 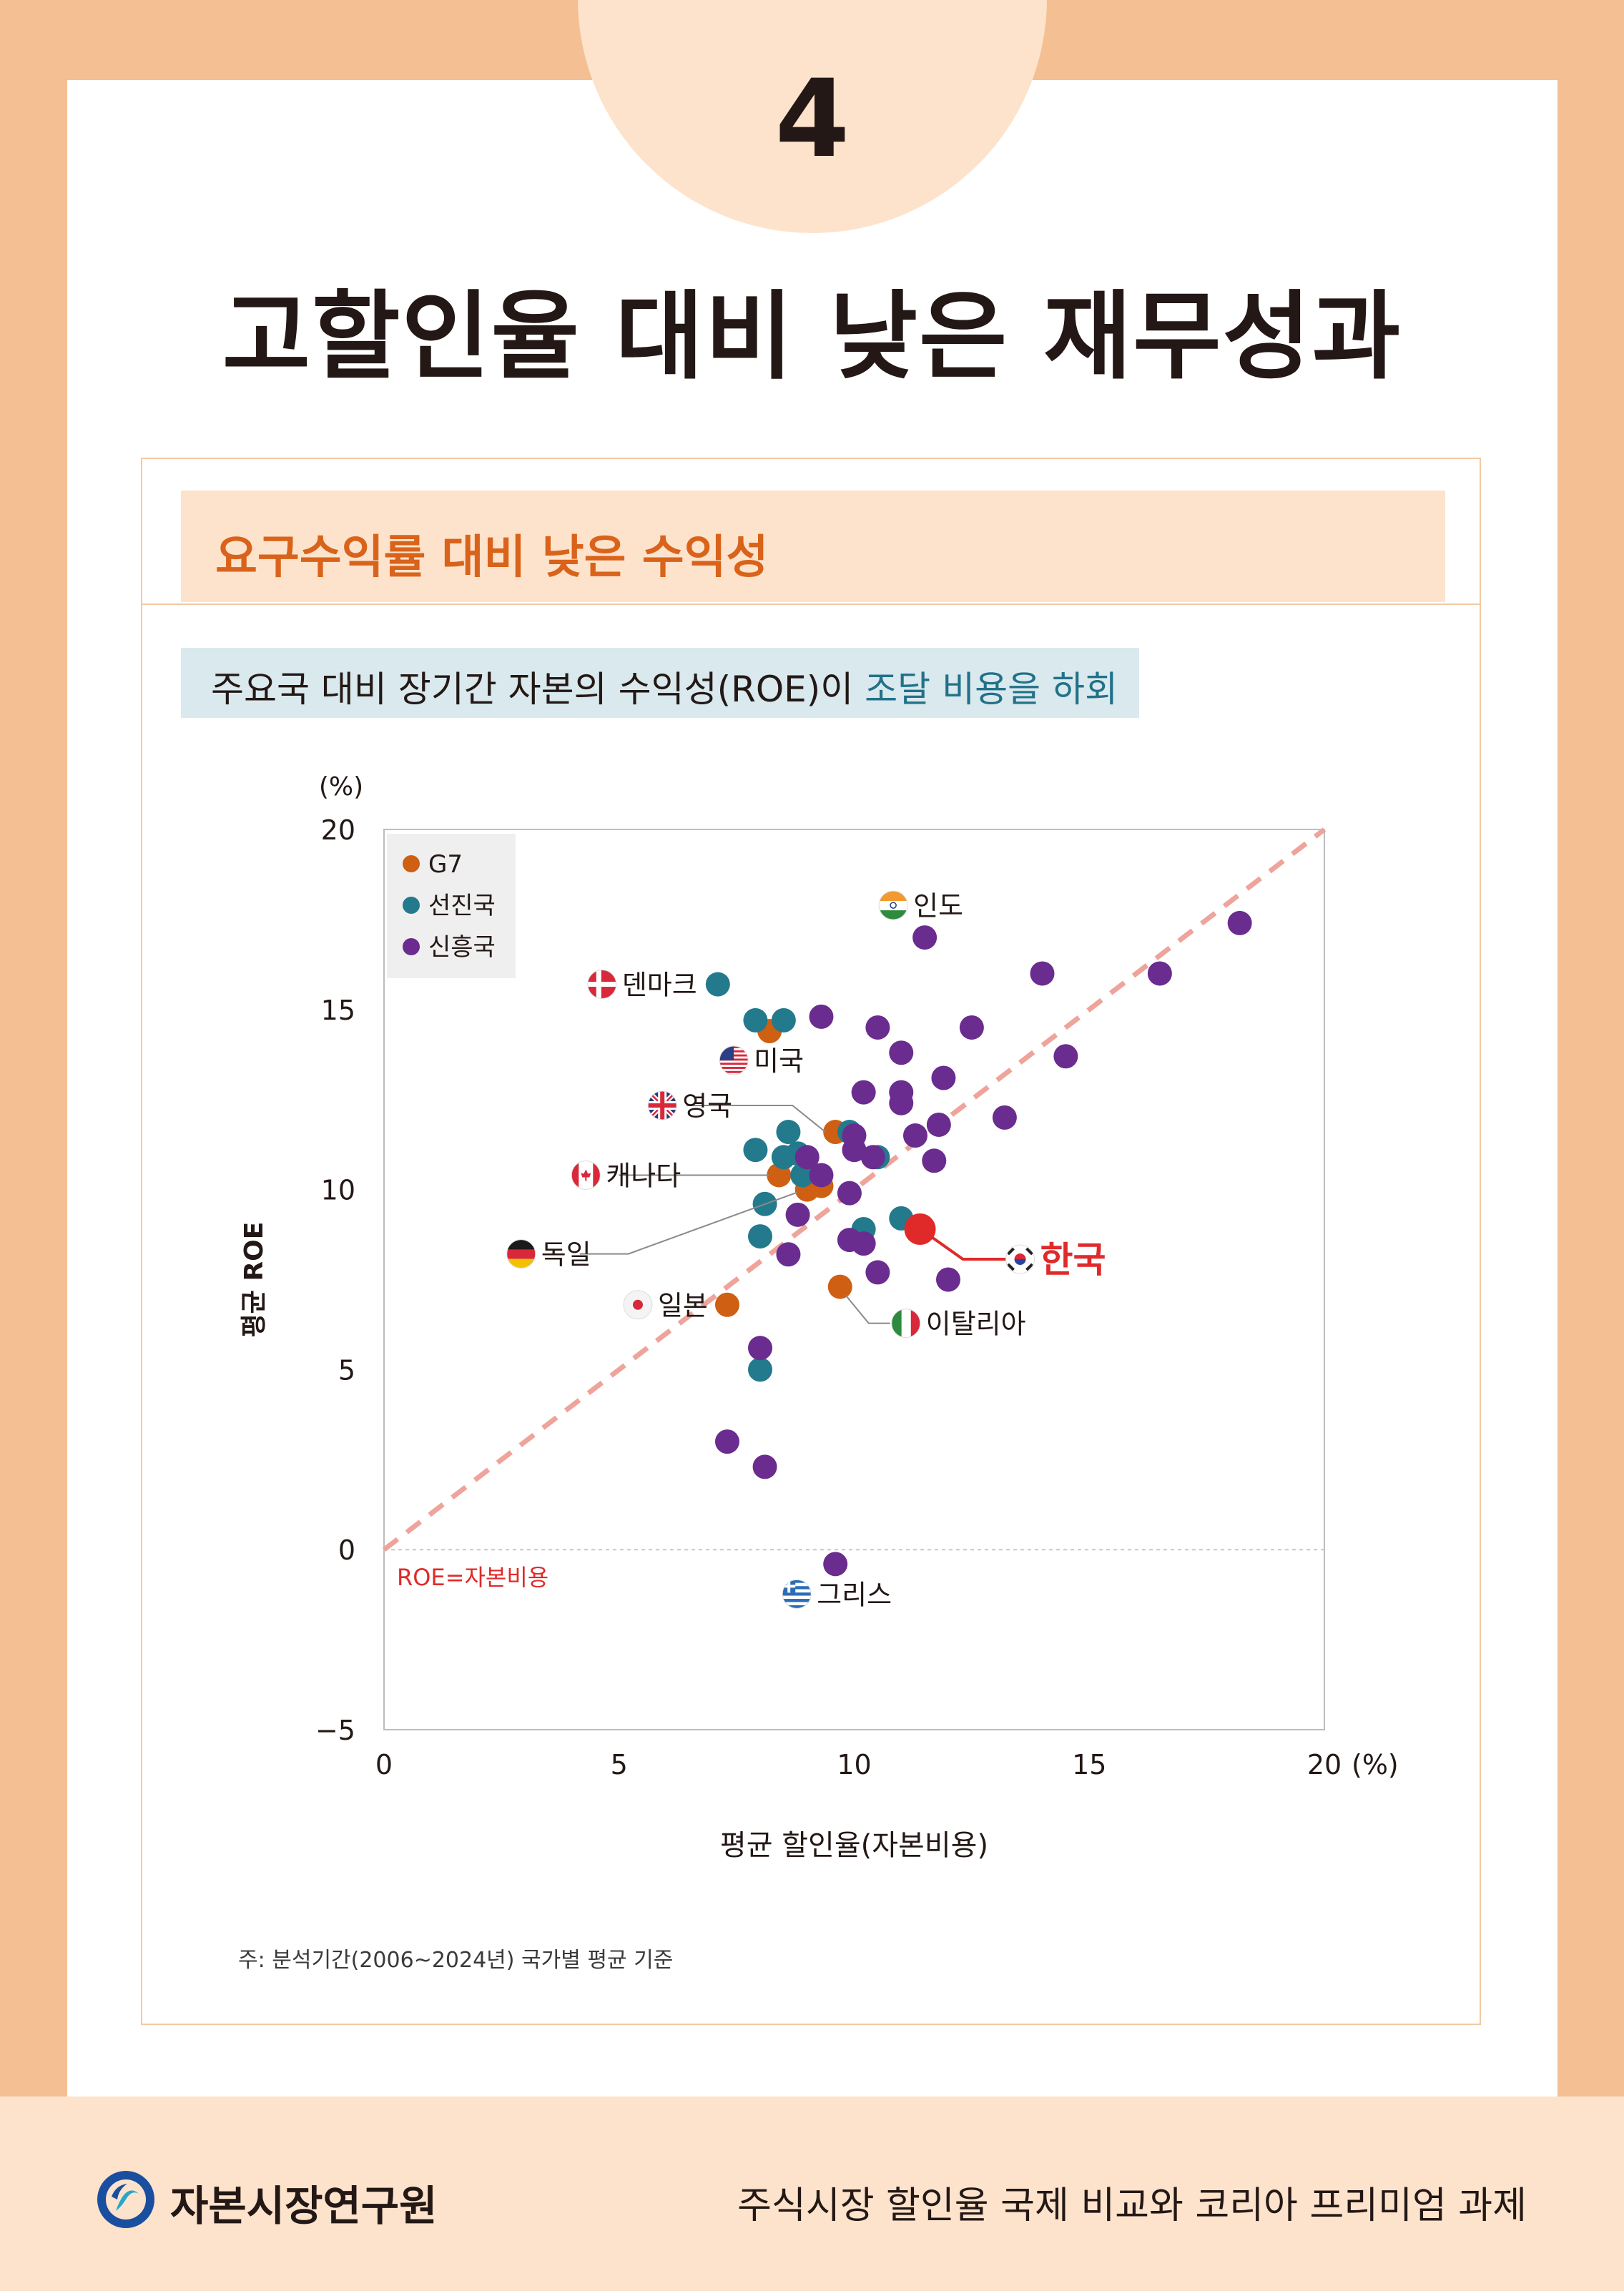 I want to click on card-header: 요구수익률 대비 낮은 수익성, so click(x=813, y=547).